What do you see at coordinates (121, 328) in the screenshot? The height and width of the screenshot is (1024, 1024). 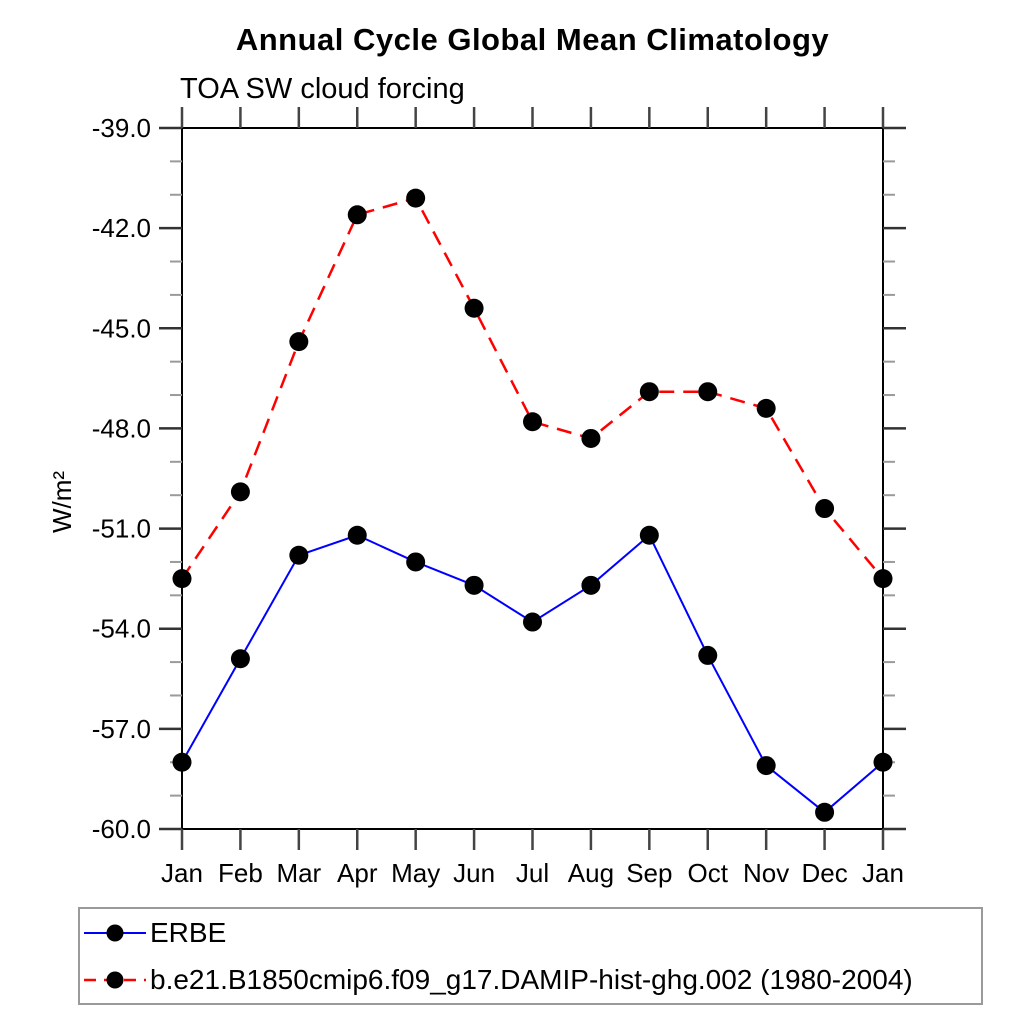 I see `y-axis-tick-label: -45.0` at bounding box center [121, 328].